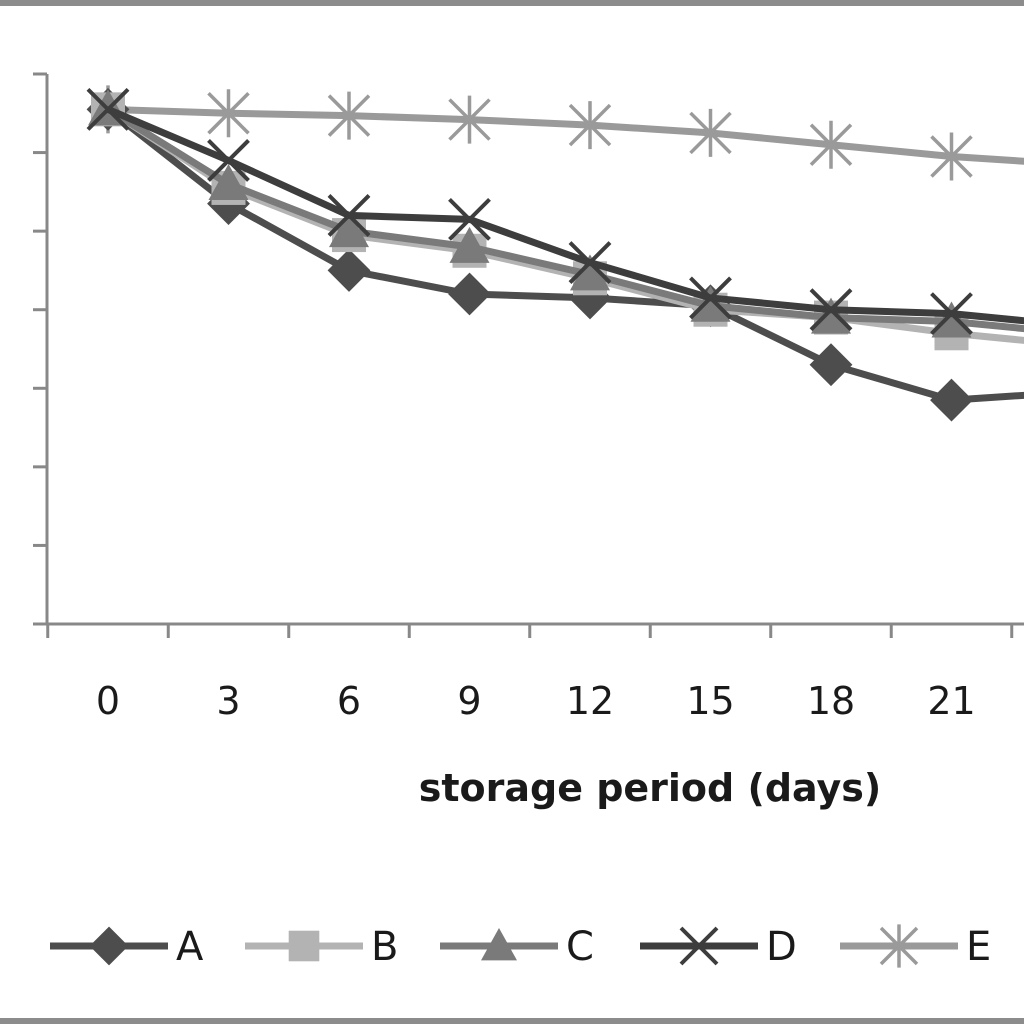 This screenshot has height=1030, width=1024. What do you see at coordinates (469, 701) in the screenshot?
I see `x-tick-label: 9` at bounding box center [469, 701].